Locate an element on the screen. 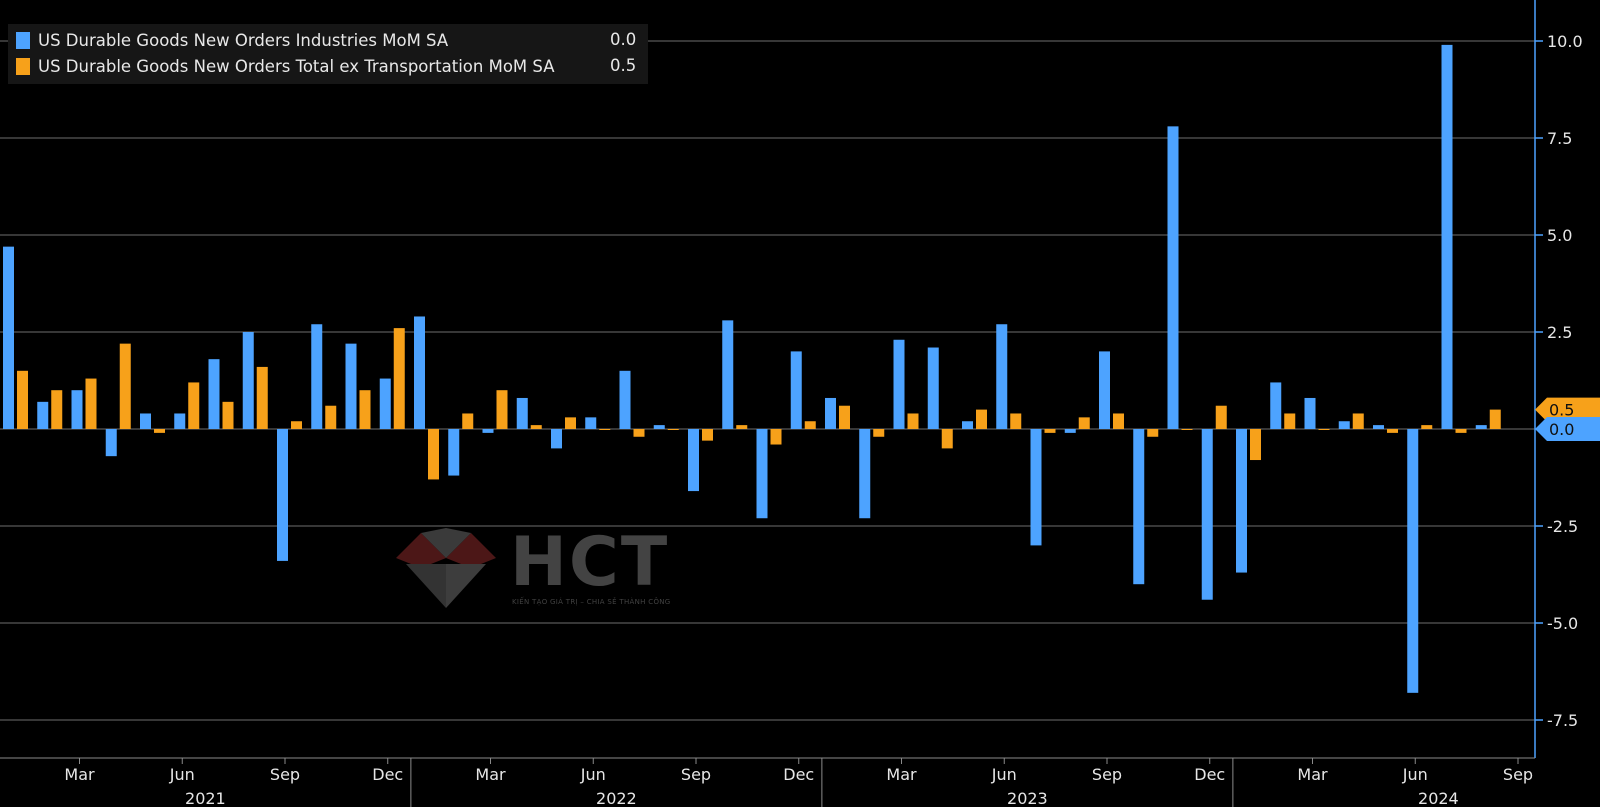 This screenshot has width=1600, height=807. legend-value-industries: 0.0 is located at coordinates (623, 39).